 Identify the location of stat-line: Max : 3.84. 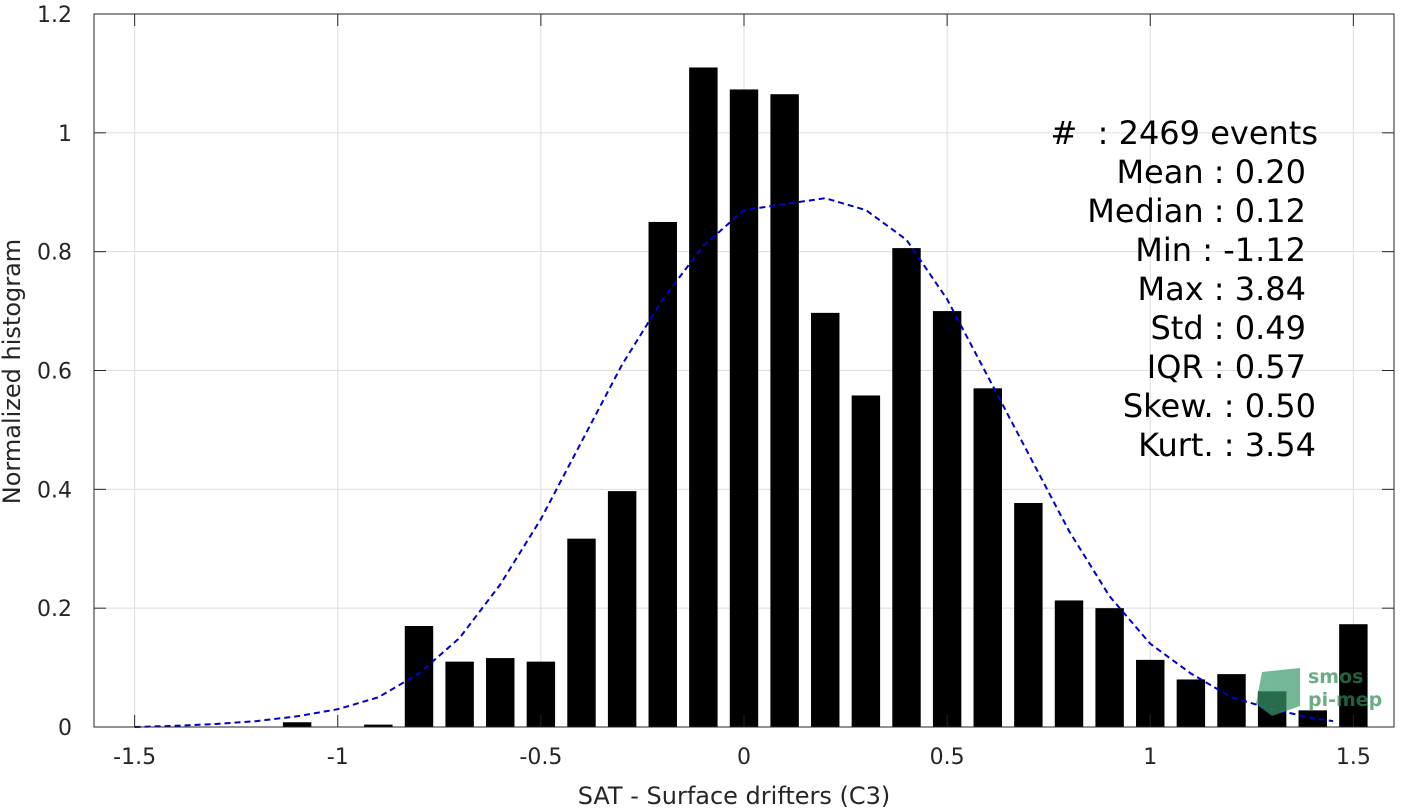
(1221, 289).